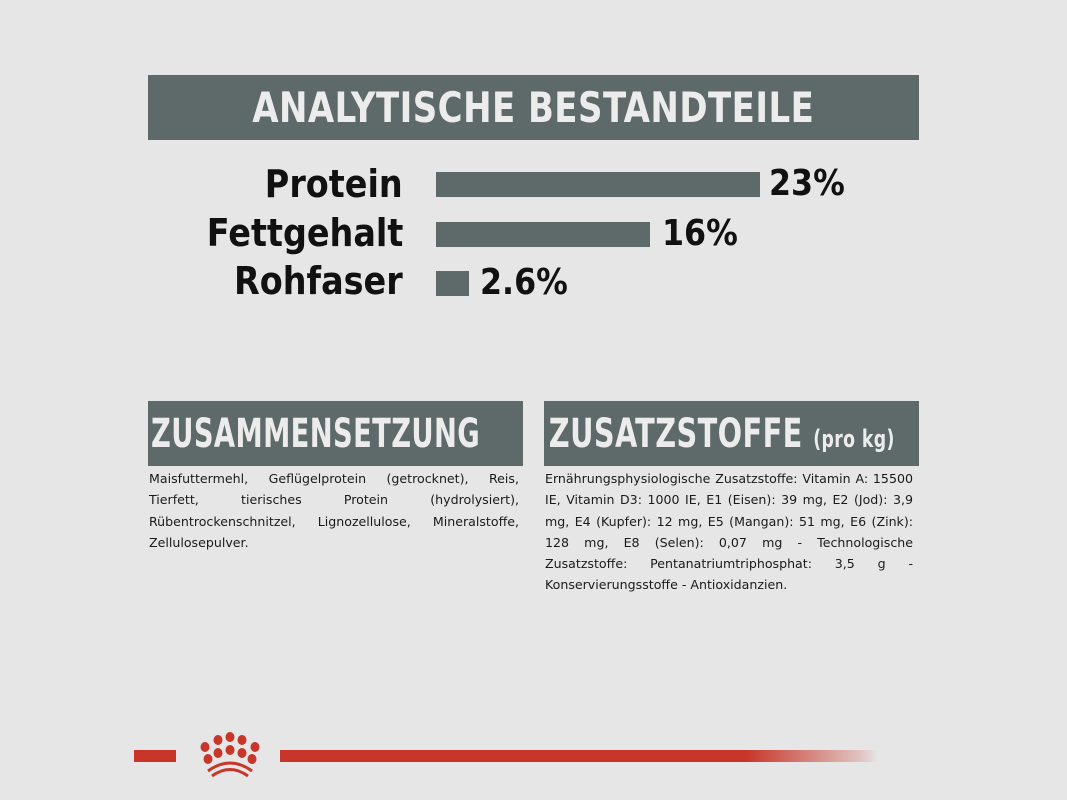 The height and width of the screenshot is (800, 1067). I want to click on protein-bar, so click(598, 184).